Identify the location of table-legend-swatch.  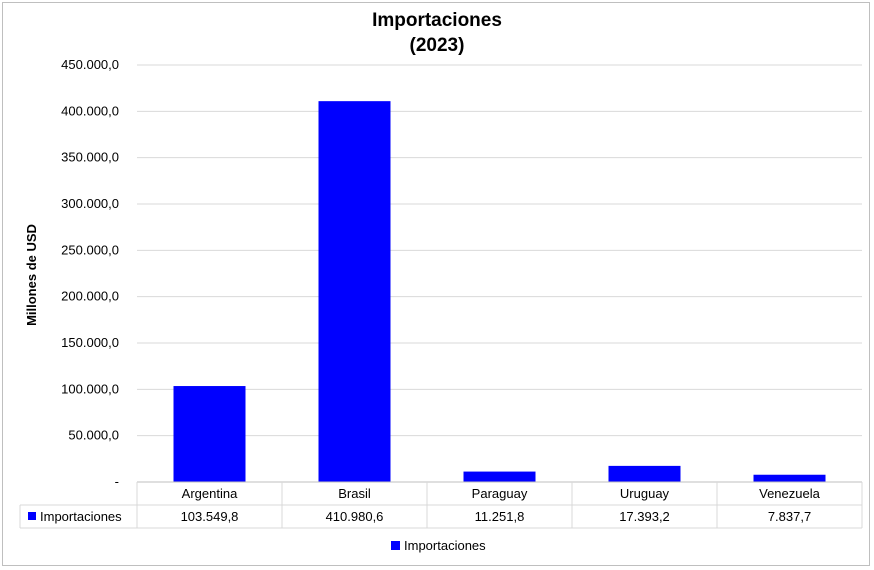
(32, 516).